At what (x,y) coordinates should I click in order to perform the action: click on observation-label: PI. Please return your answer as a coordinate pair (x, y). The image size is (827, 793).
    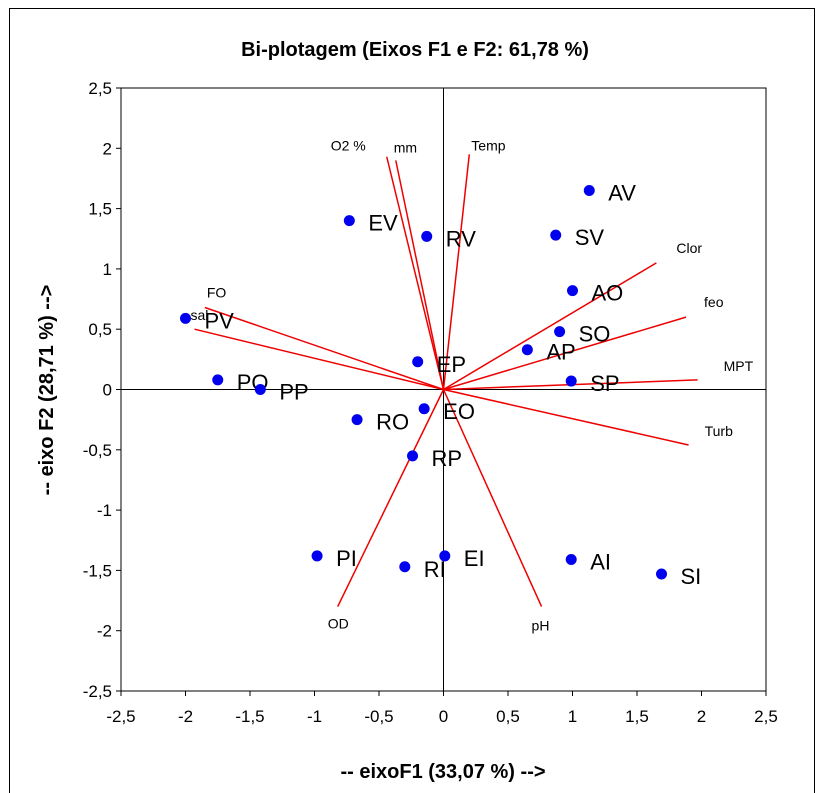
    Looking at the image, I should click on (346, 558).